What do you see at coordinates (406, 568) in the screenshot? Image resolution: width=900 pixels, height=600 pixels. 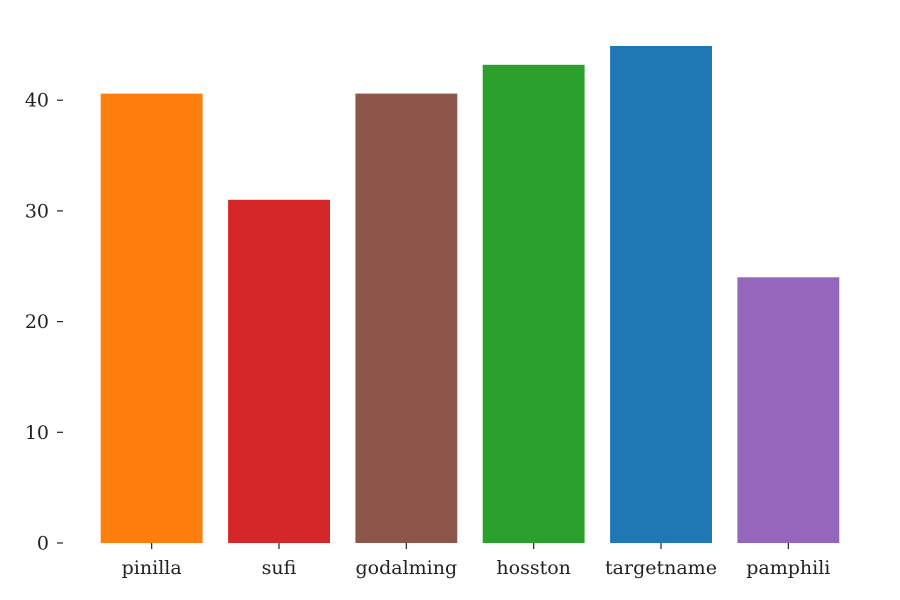 I see `x-tick-label: godalming` at bounding box center [406, 568].